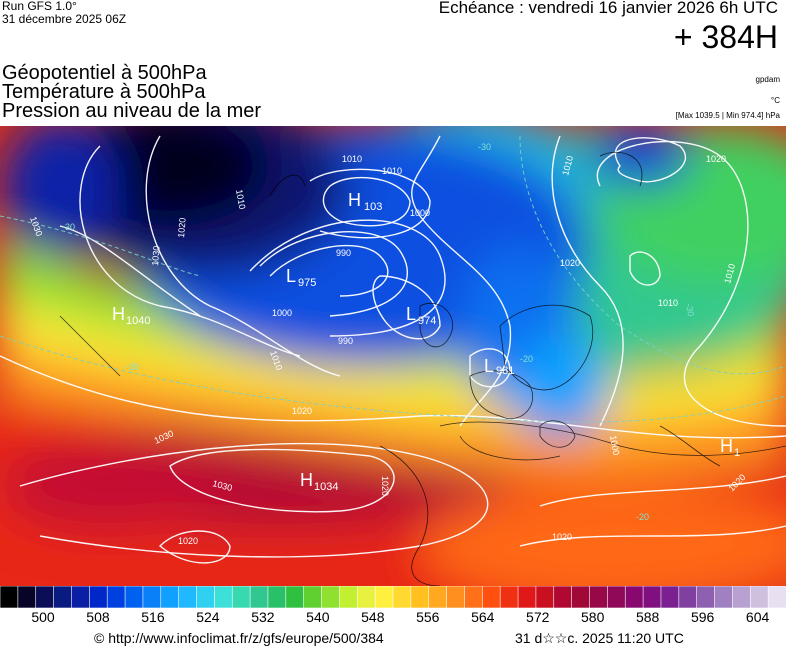  Describe the element at coordinates (318, 617) in the screenshot. I see `color-scale-tick: 540` at that location.